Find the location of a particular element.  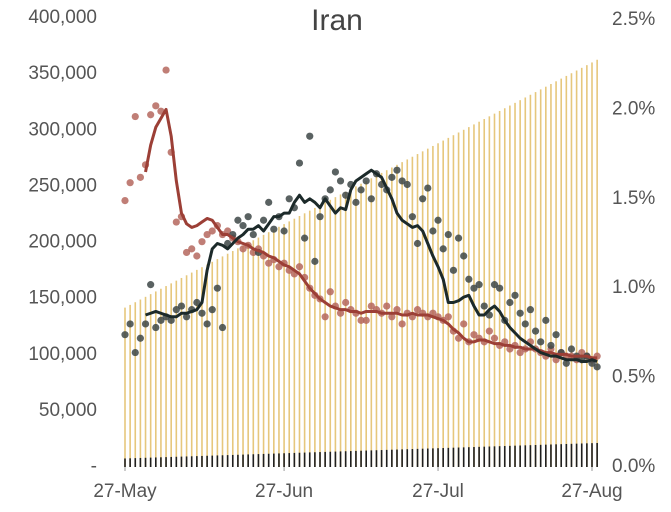

y2-tick-label: 0.5% is located at coordinates (633, 377).